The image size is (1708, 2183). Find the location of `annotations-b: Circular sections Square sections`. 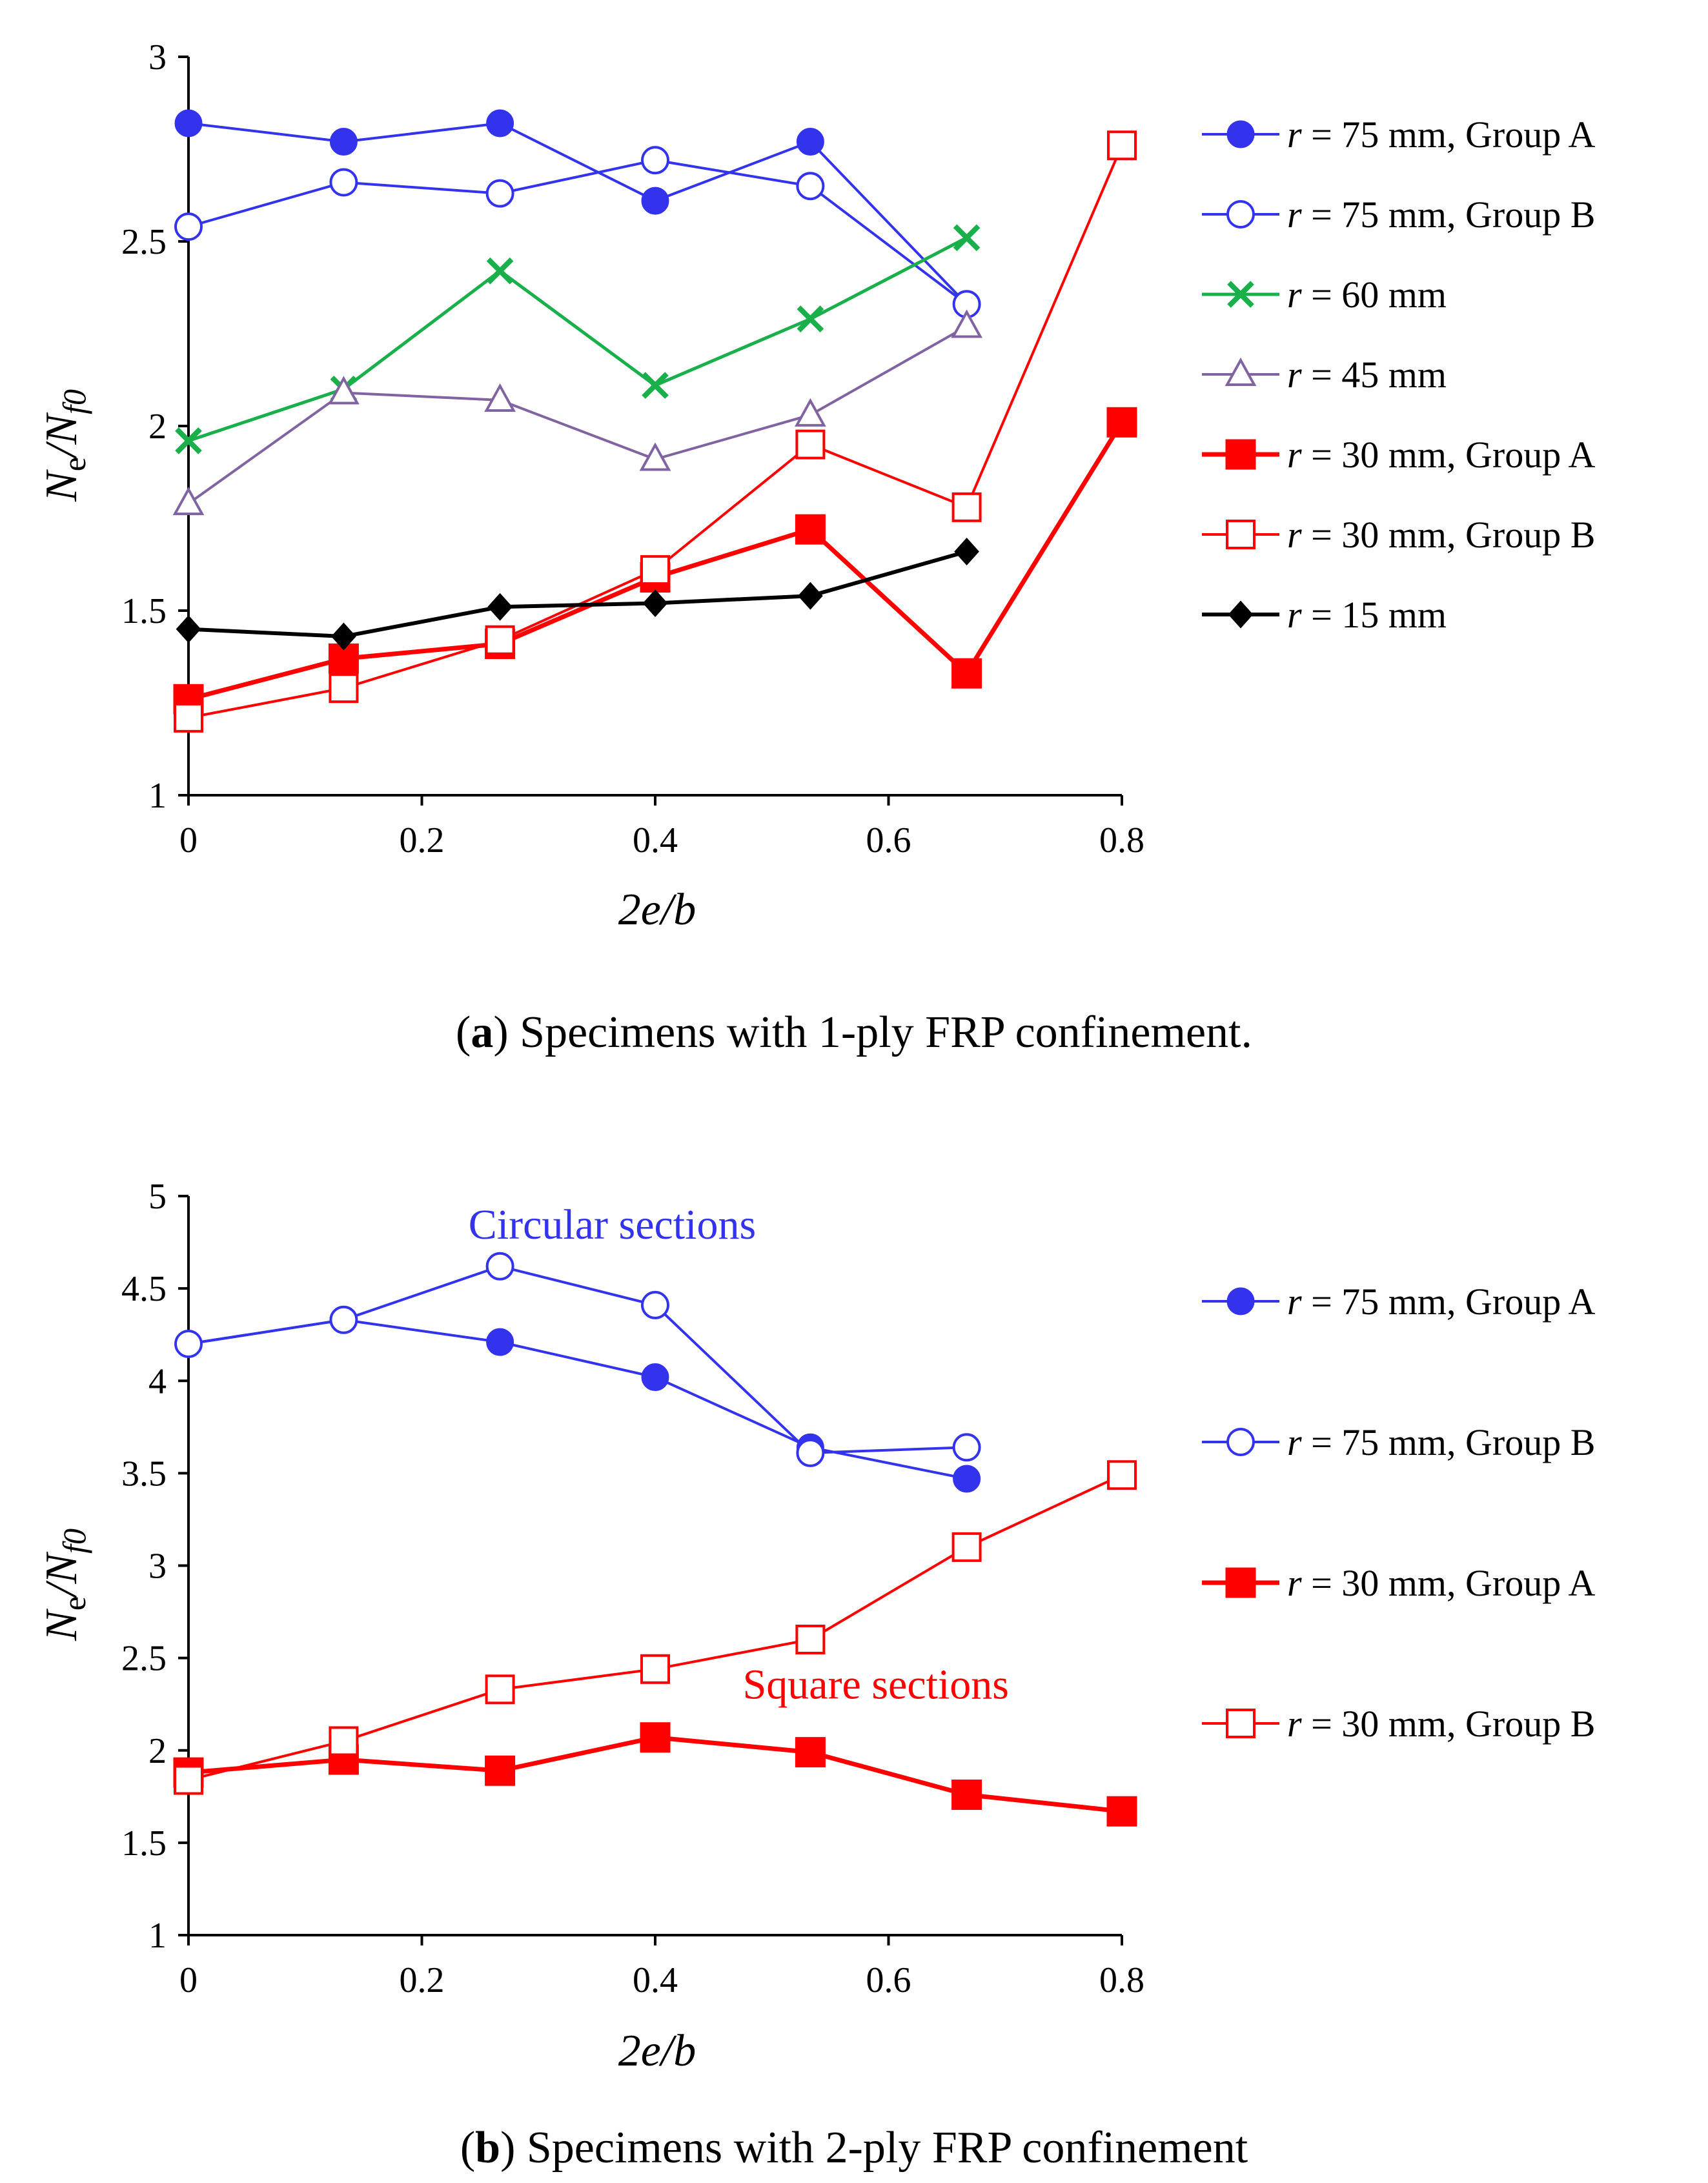

annotations-b: Circular sections Square sections is located at coordinates (739, 1455).